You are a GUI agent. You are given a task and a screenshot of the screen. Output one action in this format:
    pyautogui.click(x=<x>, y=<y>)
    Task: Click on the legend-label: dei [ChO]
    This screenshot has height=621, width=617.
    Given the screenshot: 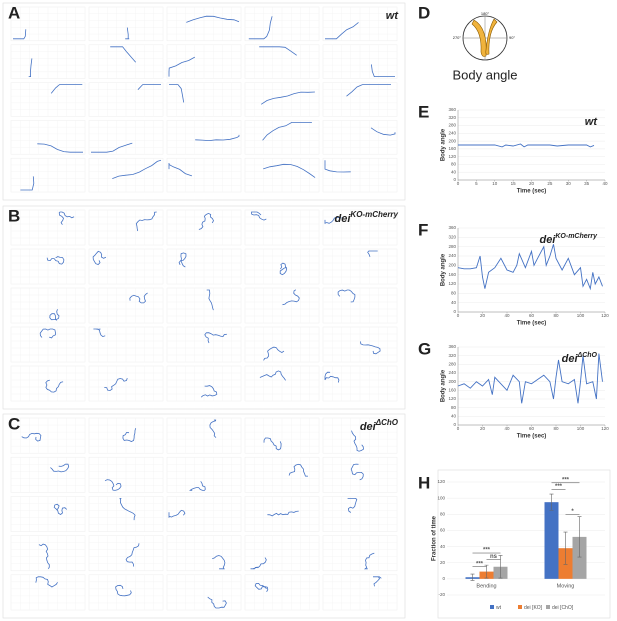 What is the action you would take?
    pyautogui.click(x=563, y=608)
    